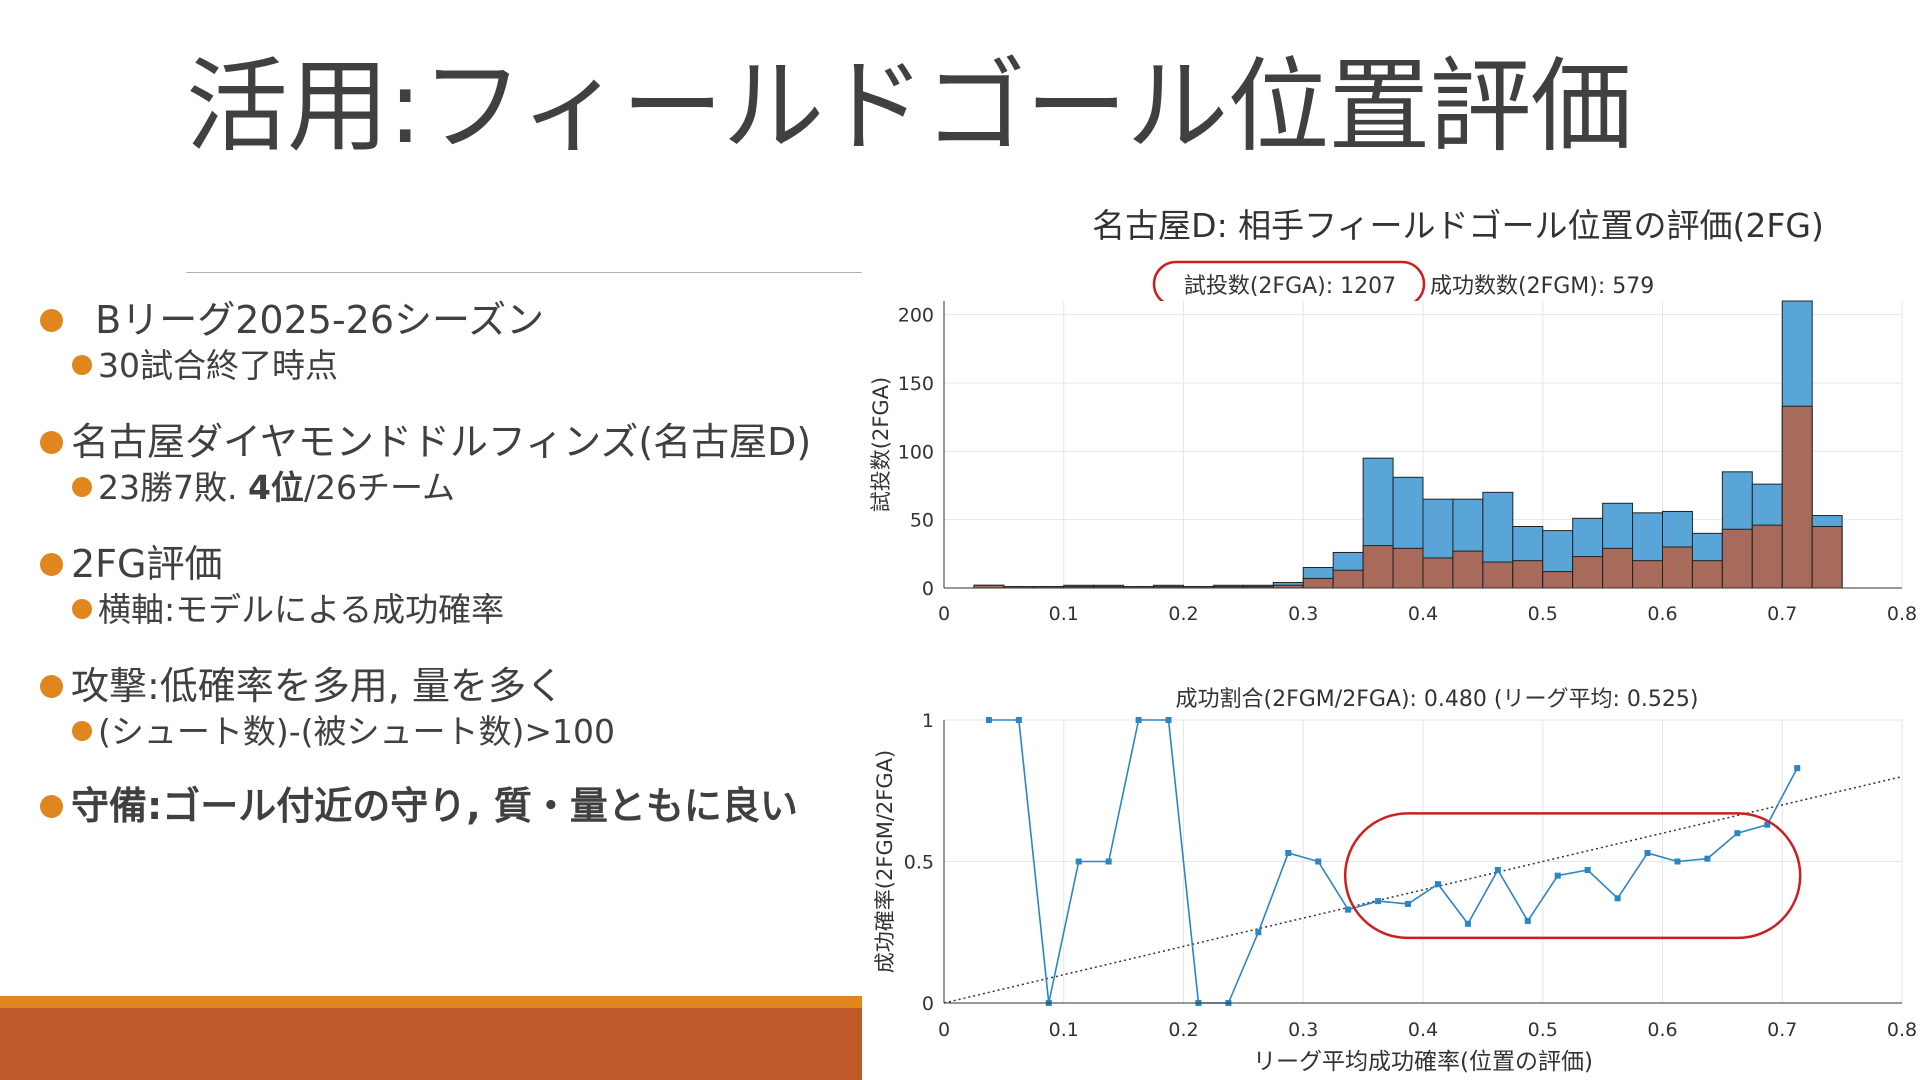 This screenshot has height=1080, width=1920. Describe the element at coordinates (434, 806) in the screenshot. I see `bullet-defense-text: 守備:ゴール付近の守り, 質・量ともに良い` at that location.